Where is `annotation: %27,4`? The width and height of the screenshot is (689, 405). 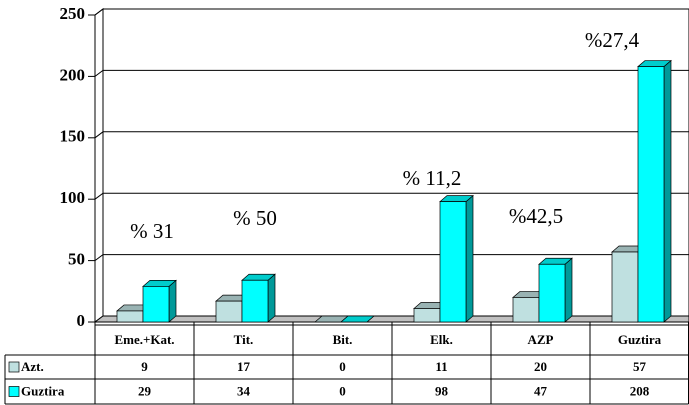 annotation: %27,4 is located at coordinates (612, 40).